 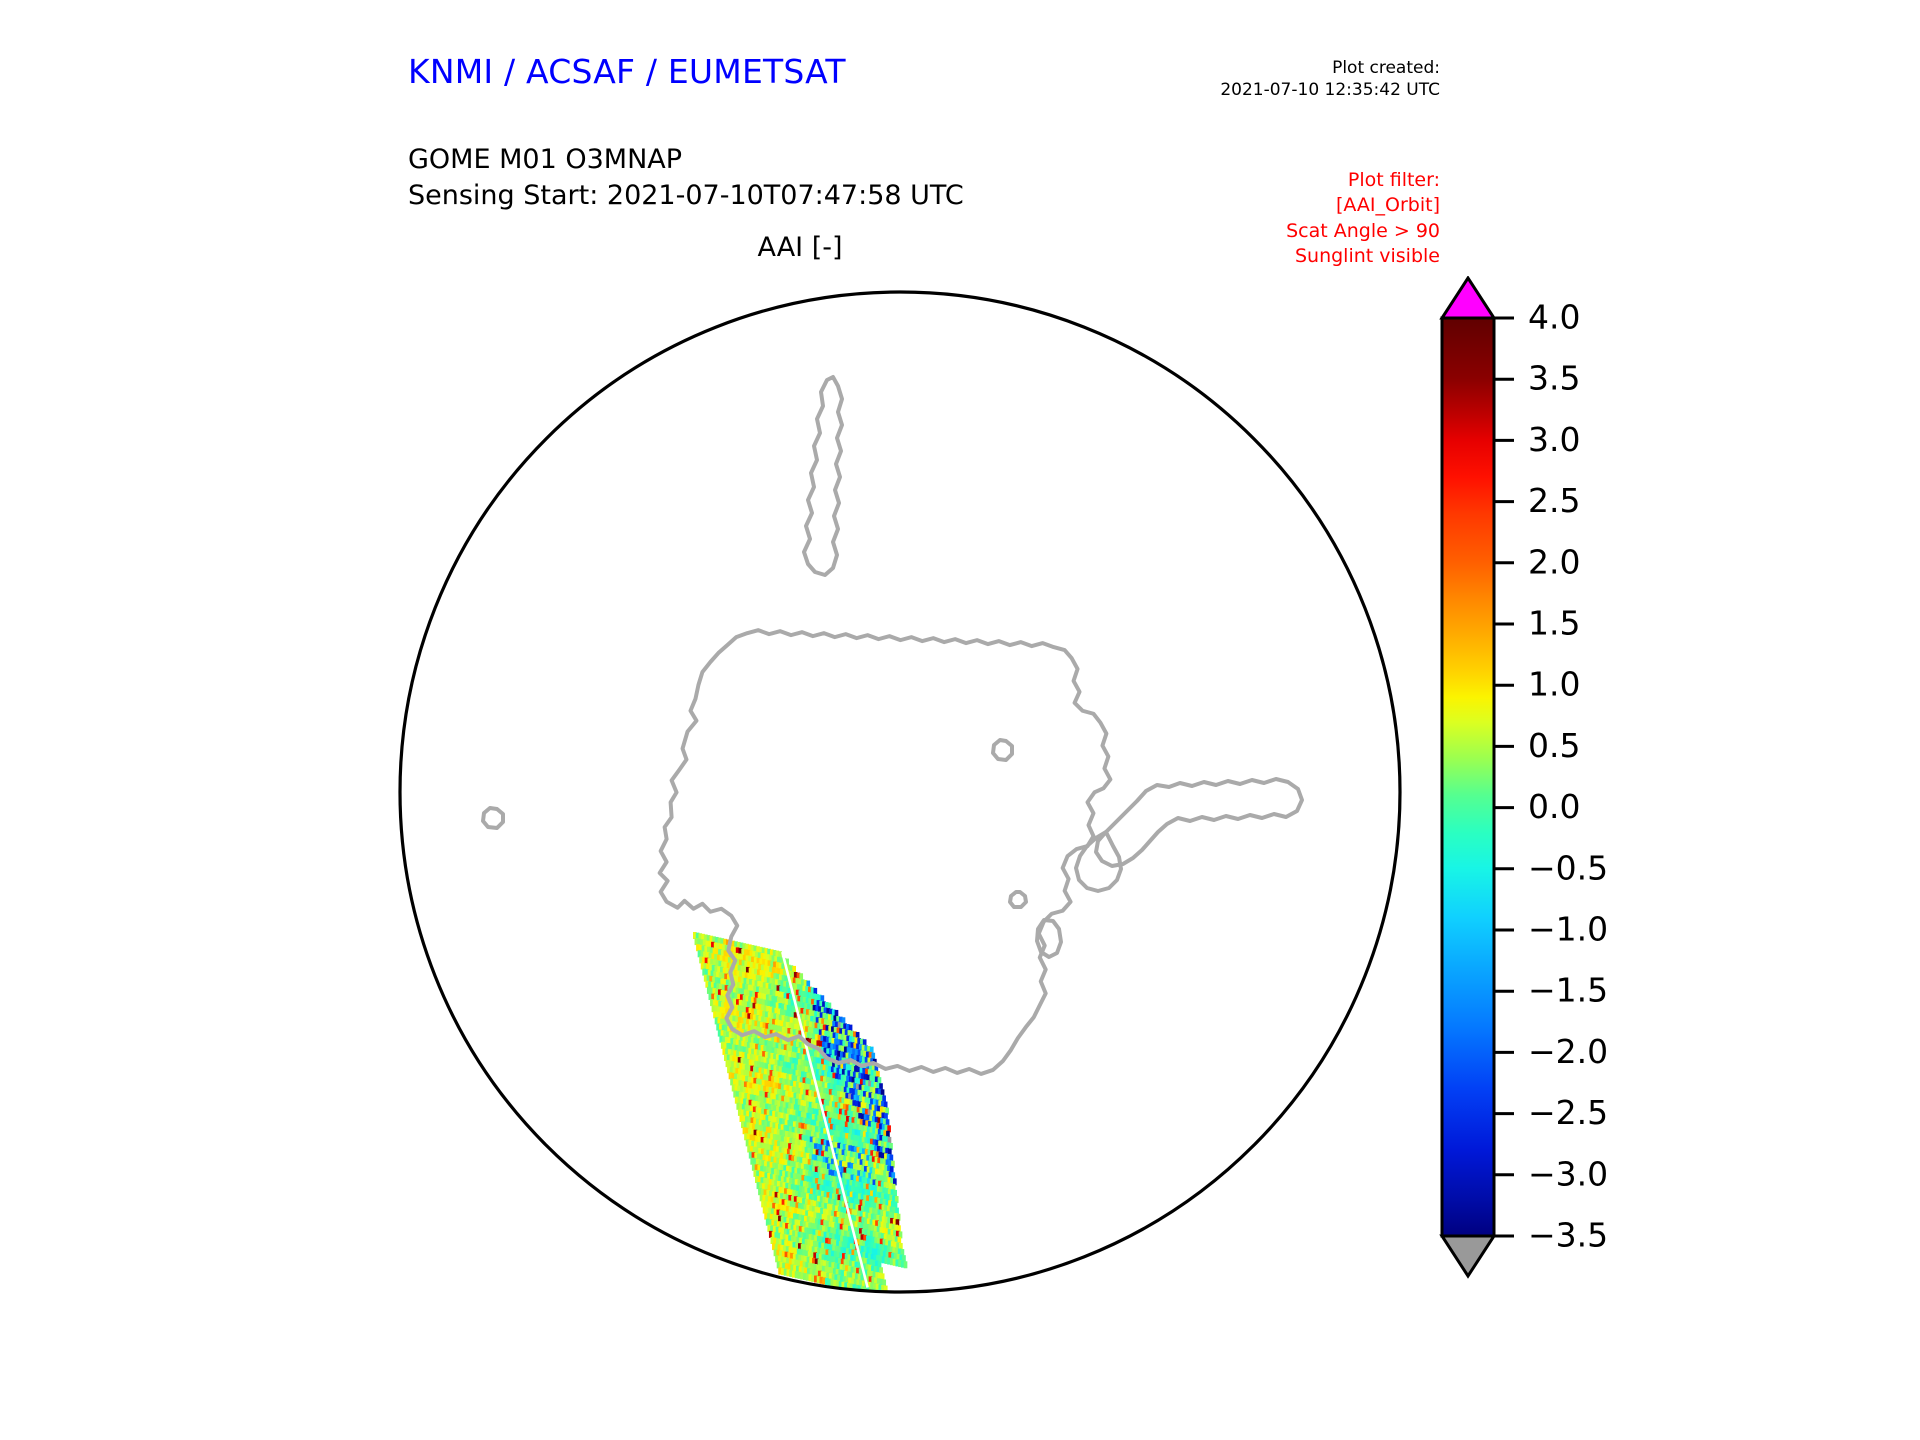 What do you see at coordinates (1568, 1173) in the screenshot?
I see `colorbar-tick-label: −3.0` at bounding box center [1568, 1173].